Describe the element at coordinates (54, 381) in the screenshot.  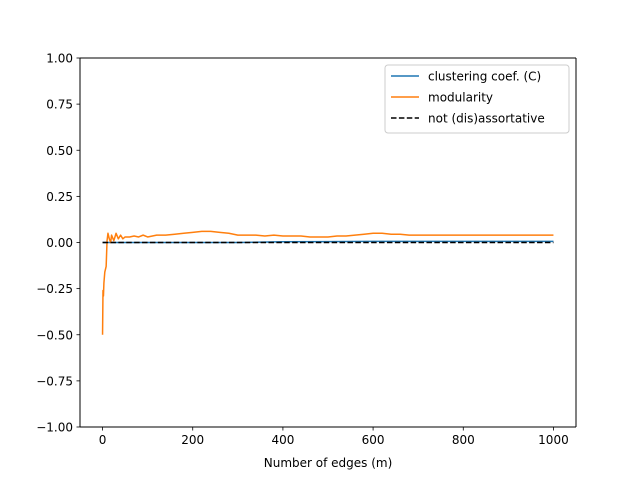
I see `y-tick-label: −0.75` at that location.